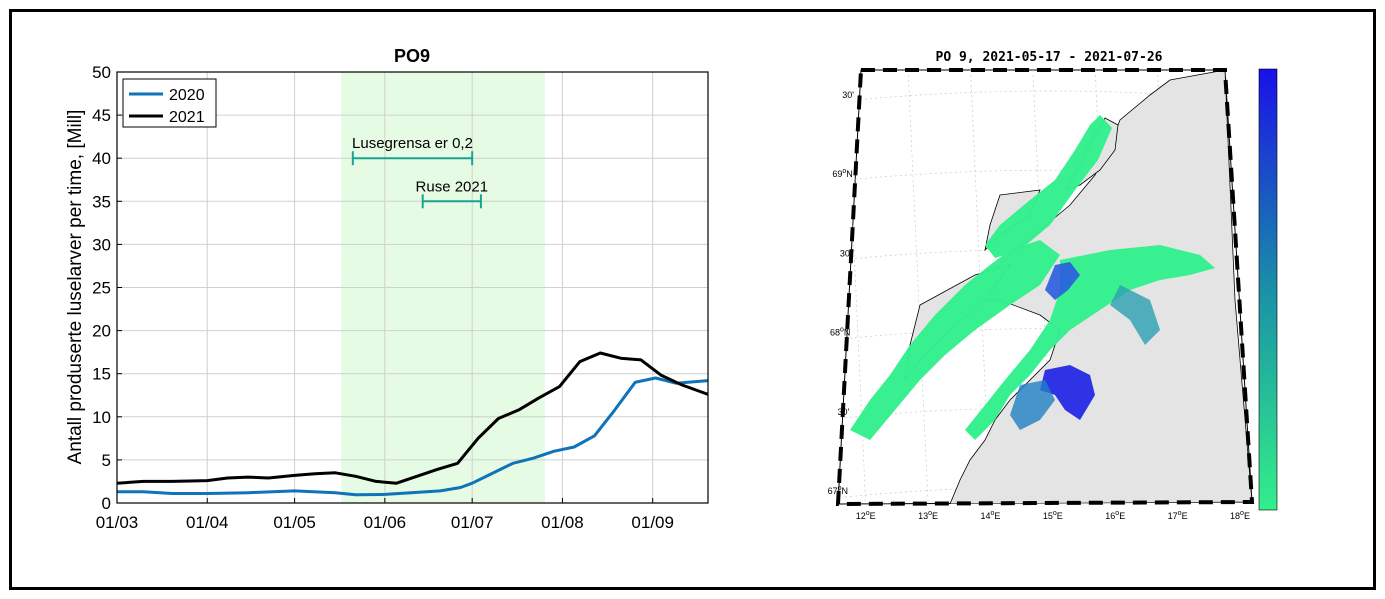 This screenshot has width=1385, height=599. I want to click on x-tick-label: 01/04, so click(207, 522).